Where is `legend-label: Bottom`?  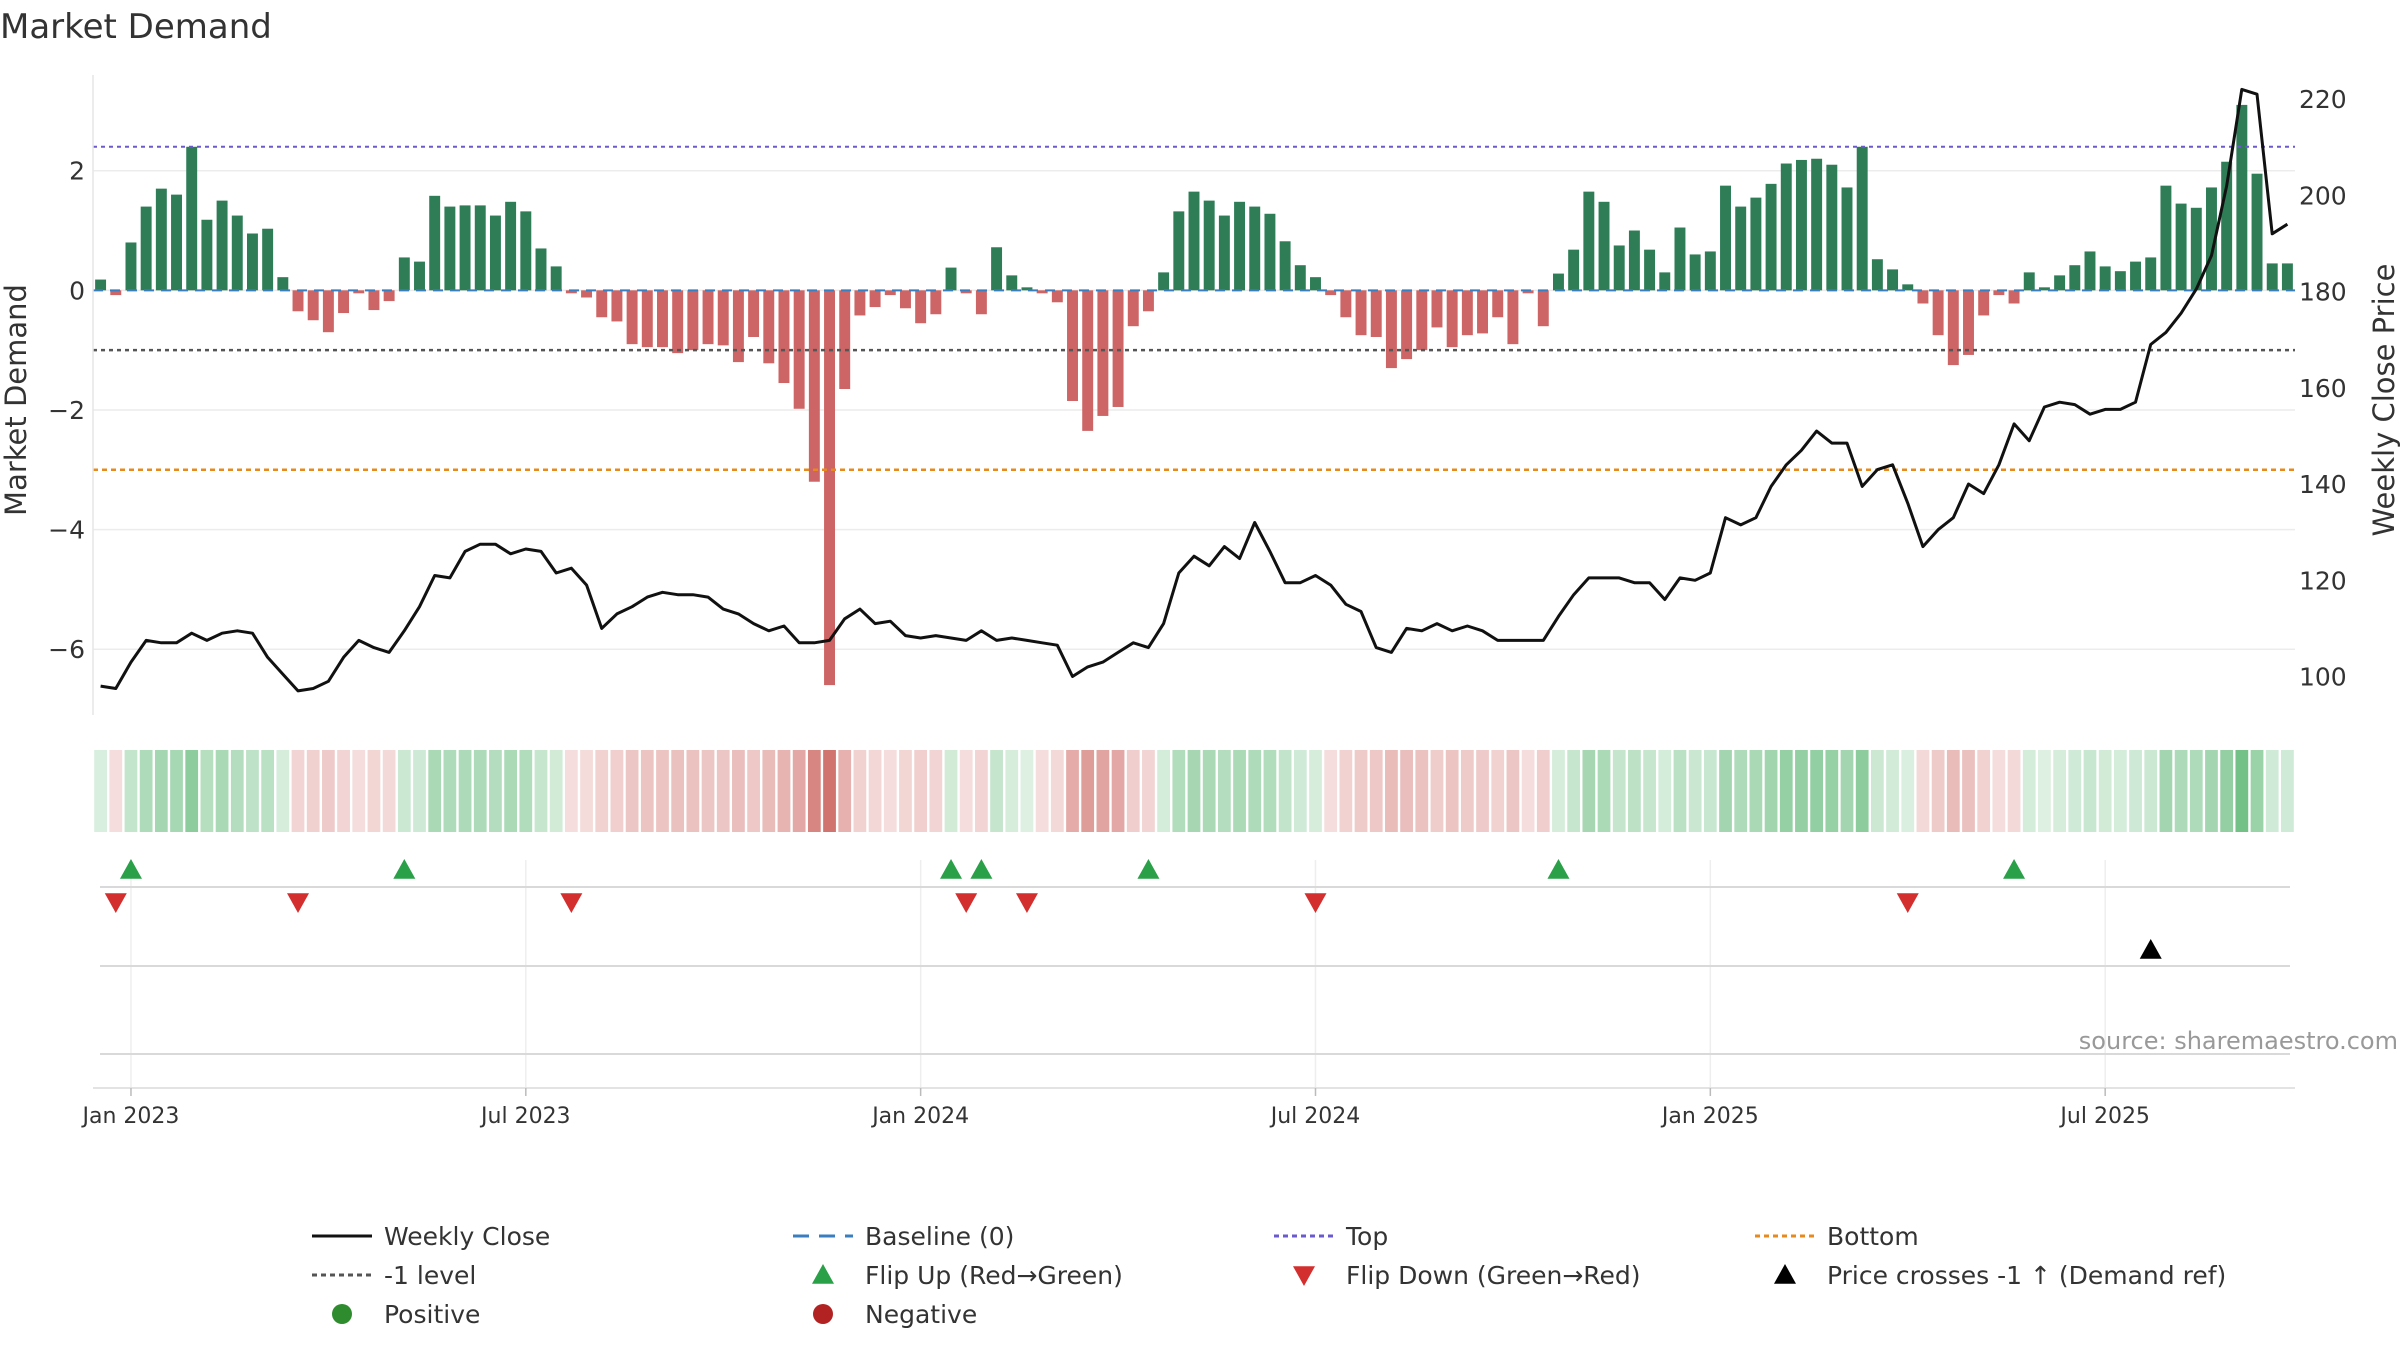 legend-label: Bottom is located at coordinates (1873, 1236).